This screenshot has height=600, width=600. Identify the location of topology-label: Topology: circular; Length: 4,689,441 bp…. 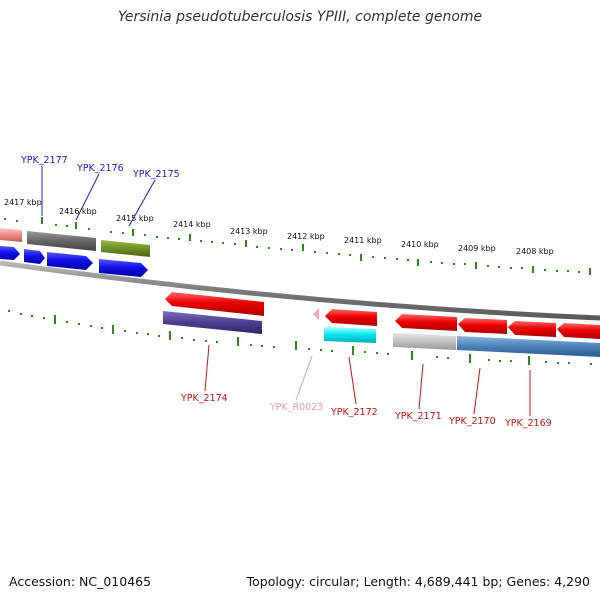
(418, 581).